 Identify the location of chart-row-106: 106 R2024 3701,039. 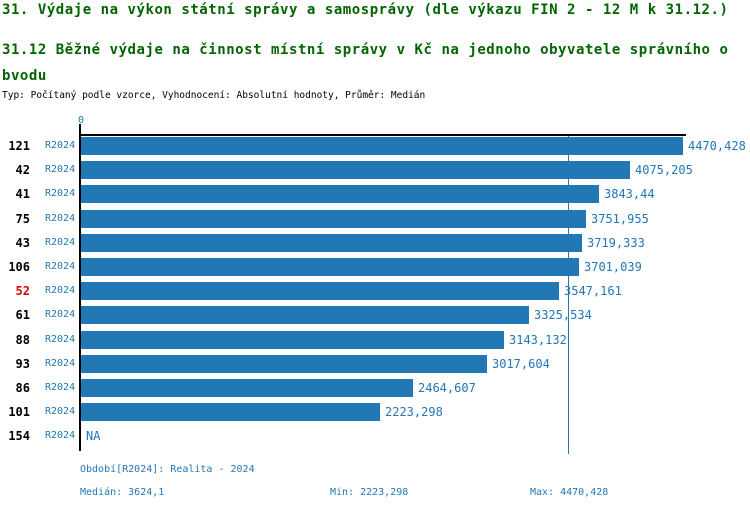
(375, 267).